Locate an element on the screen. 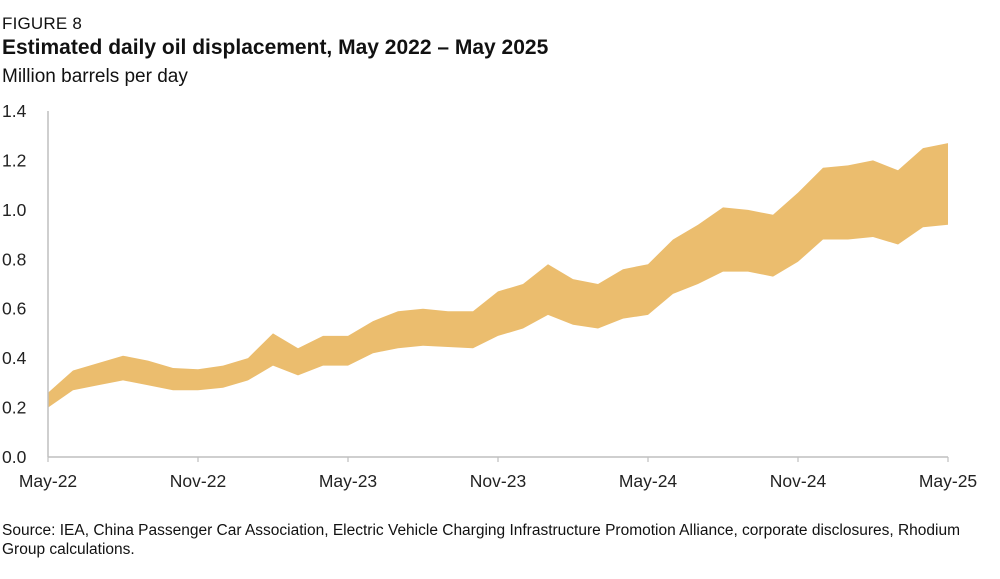 The width and height of the screenshot is (1000, 579). x-tick-label: Nov-24 is located at coordinates (798, 481).